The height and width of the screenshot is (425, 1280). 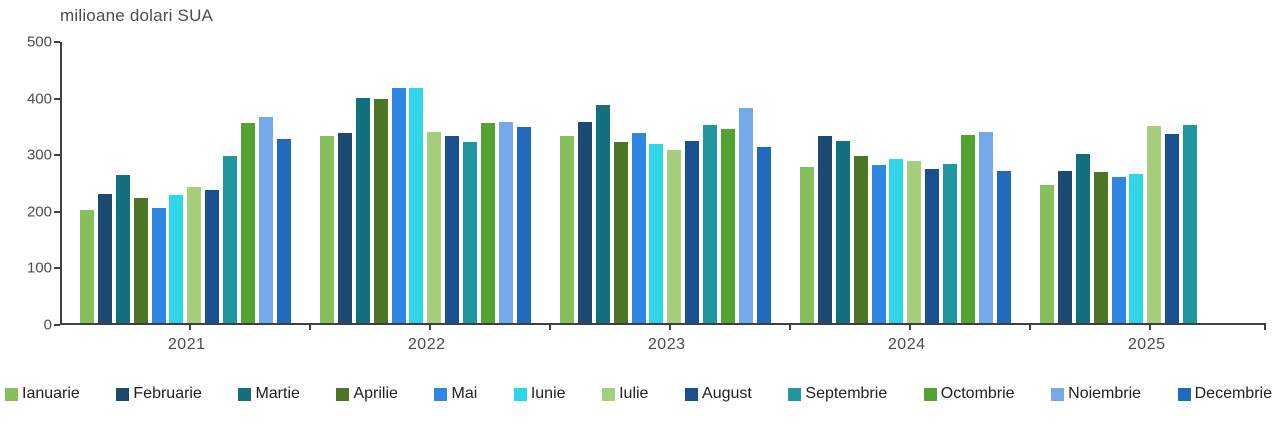 I want to click on bar-2025-februarie, so click(x=1064, y=246).